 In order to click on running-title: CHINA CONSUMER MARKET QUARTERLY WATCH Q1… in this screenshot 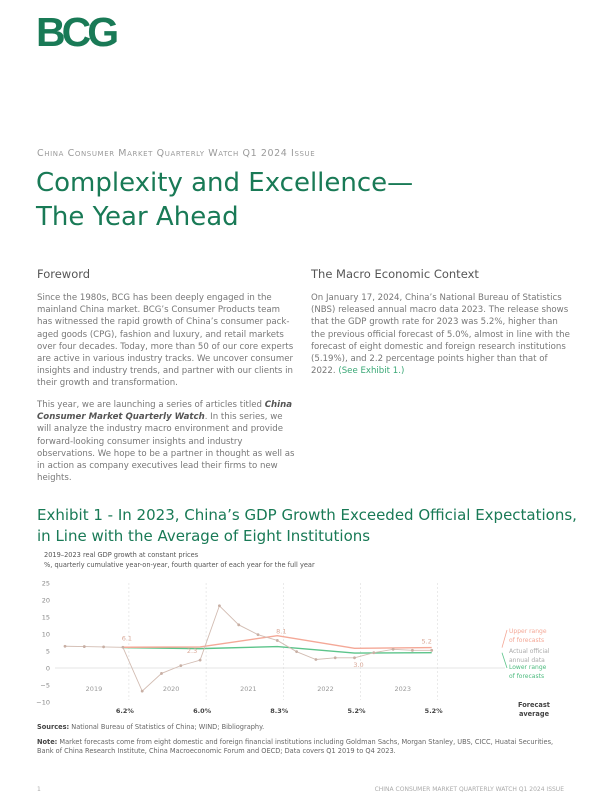, I will do `click(469, 789)`.